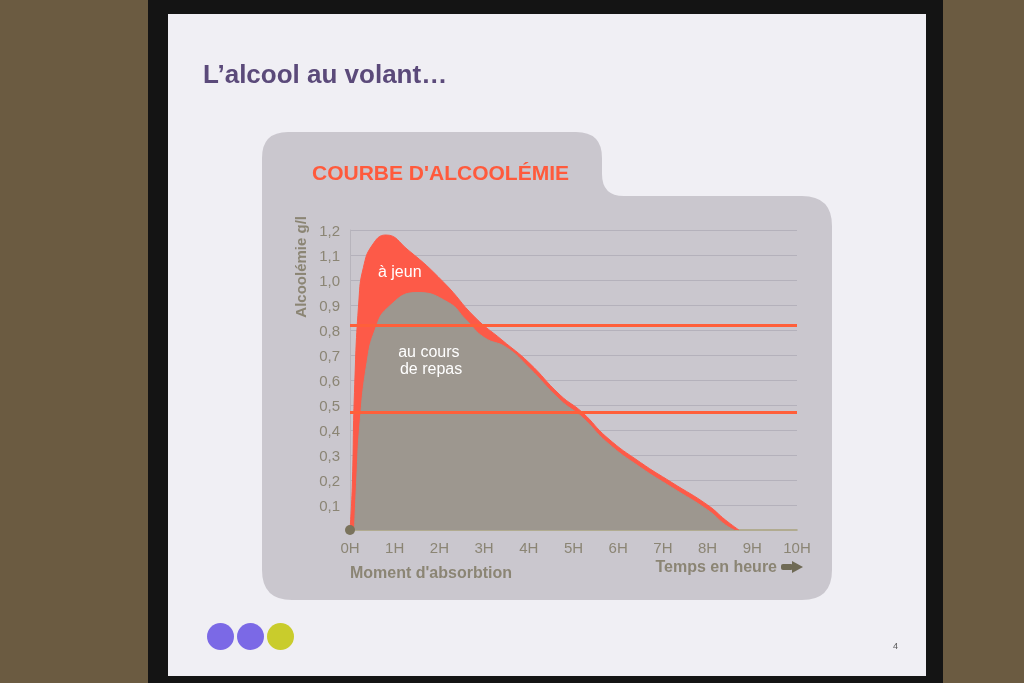  What do you see at coordinates (329, 280) in the screenshot?
I see `y-tick-label: 1,0` at bounding box center [329, 280].